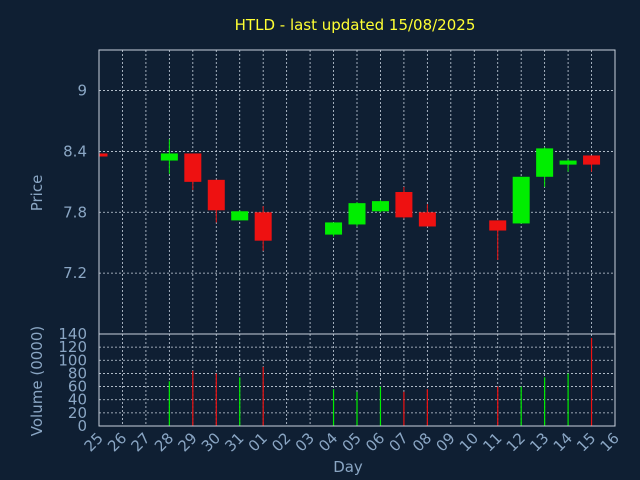 This screenshot has width=640, height=480. Describe the element at coordinates (422, 442) in the screenshot. I see `x-tick-label: 08` at that location.